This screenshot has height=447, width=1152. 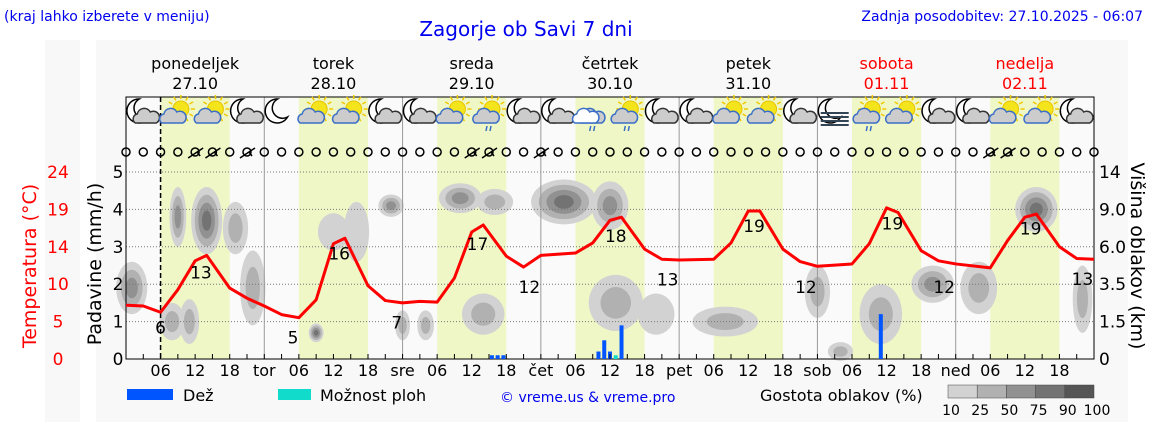 What do you see at coordinates (1025, 83) in the screenshot?
I see `day-date: 02.11` at bounding box center [1025, 83].